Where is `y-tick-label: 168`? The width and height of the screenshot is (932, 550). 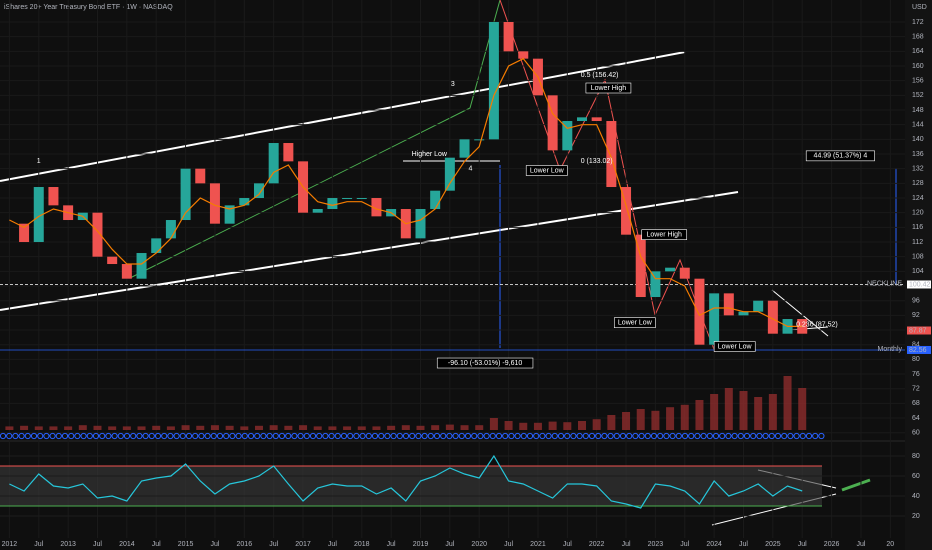 y-tick-label: 168 is located at coordinates (918, 37).